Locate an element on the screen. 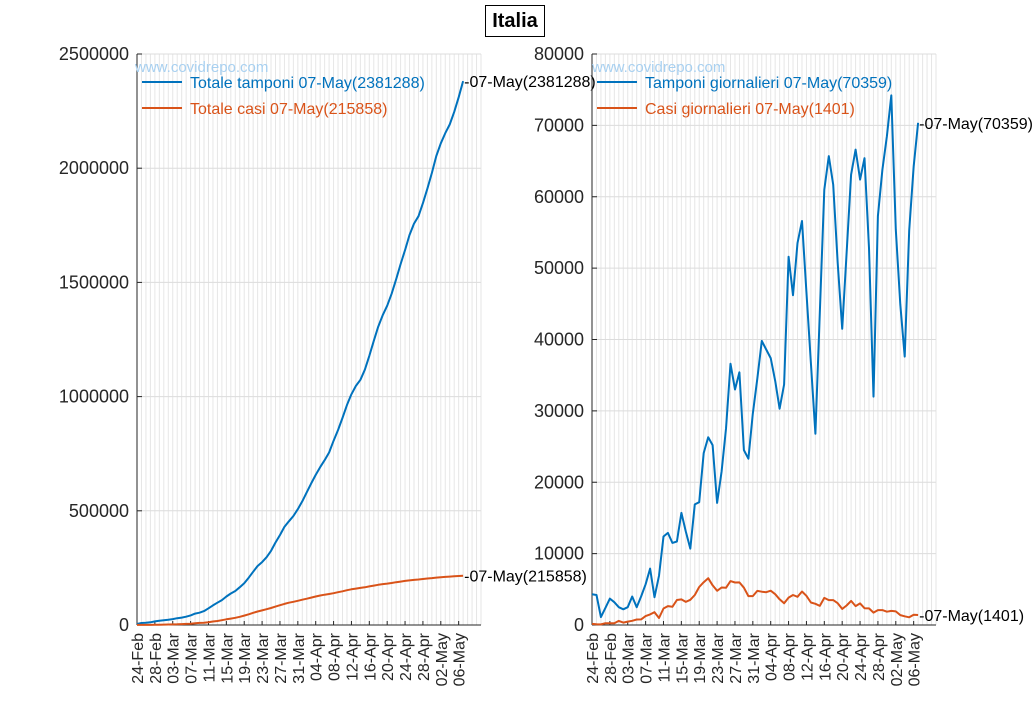  y-tick-label: 1500000 is located at coordinates (94, 282).